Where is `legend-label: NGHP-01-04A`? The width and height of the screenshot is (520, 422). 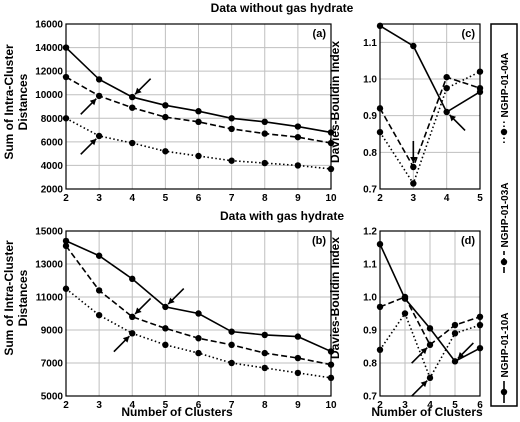
legend-label: NGHP-01-04A is located at coordinates (505, 84).